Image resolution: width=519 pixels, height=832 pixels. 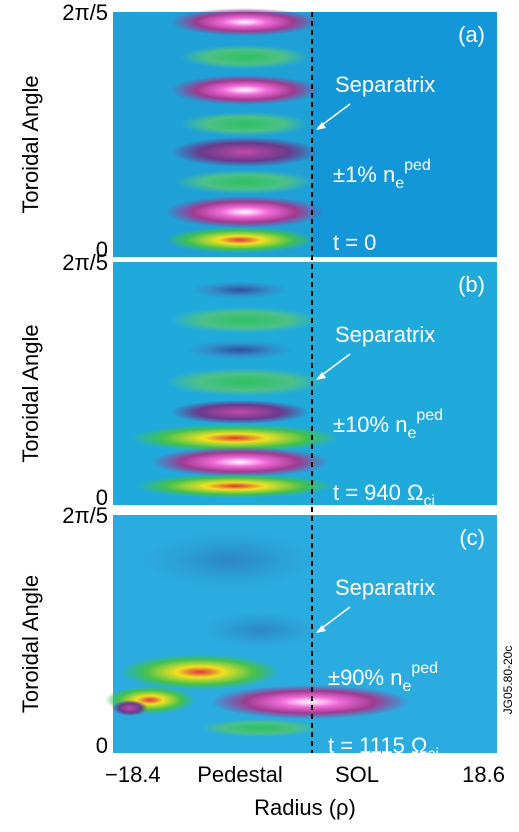 What do you see at coordinates (364, 174) in the screenshot?
I see `density-label-main: ±1% n` at bounding box center [364, 174].